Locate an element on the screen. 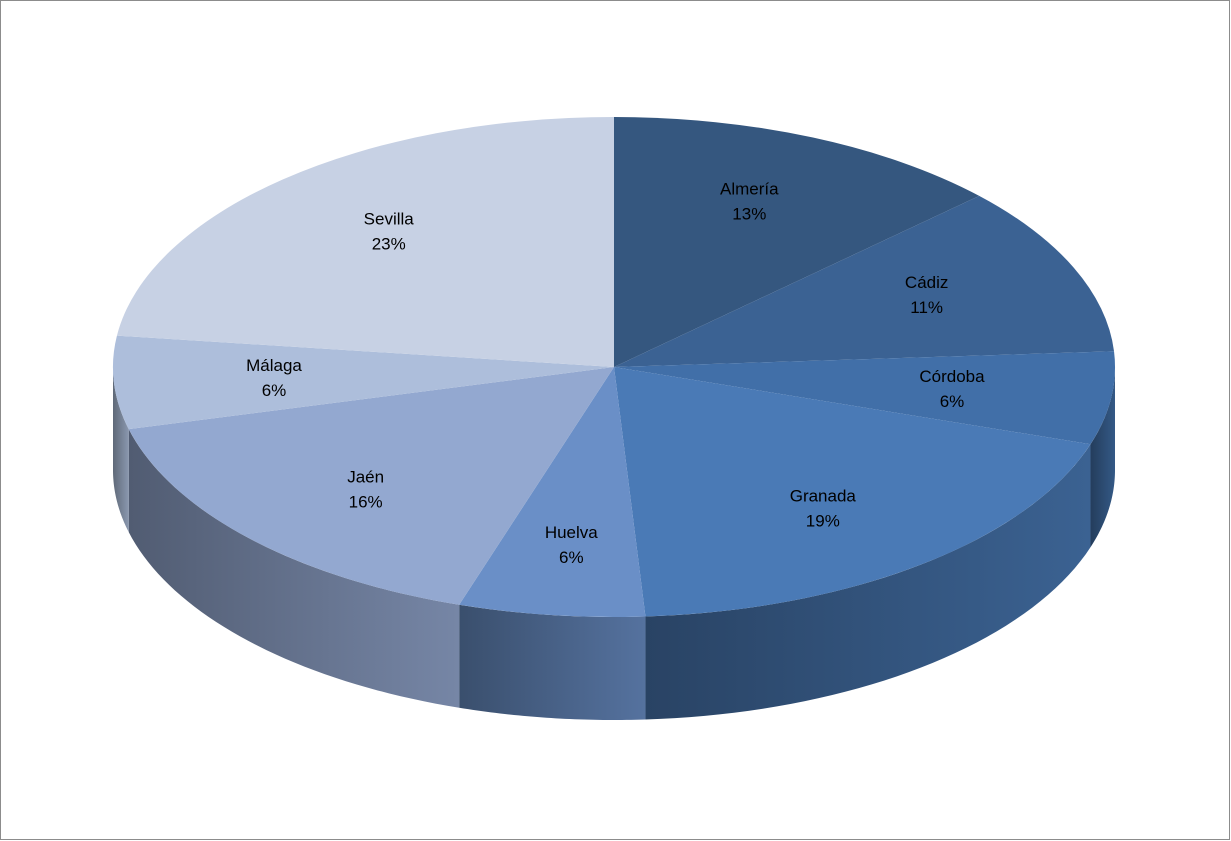  slice-label: Granada is located at coordinates (823, 496).